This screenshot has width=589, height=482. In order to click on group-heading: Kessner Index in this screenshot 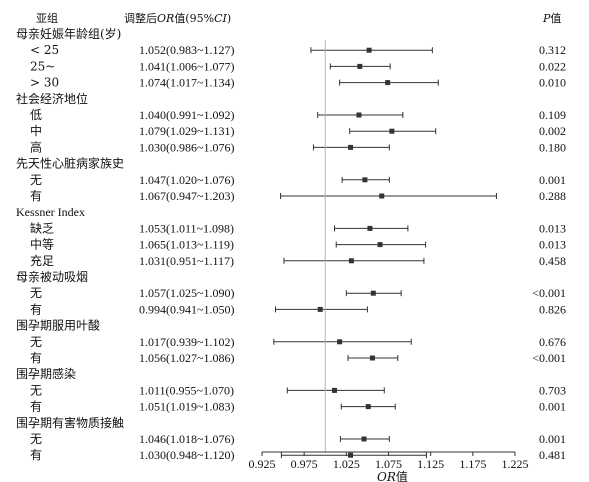, I will do `click(50, 212)`.